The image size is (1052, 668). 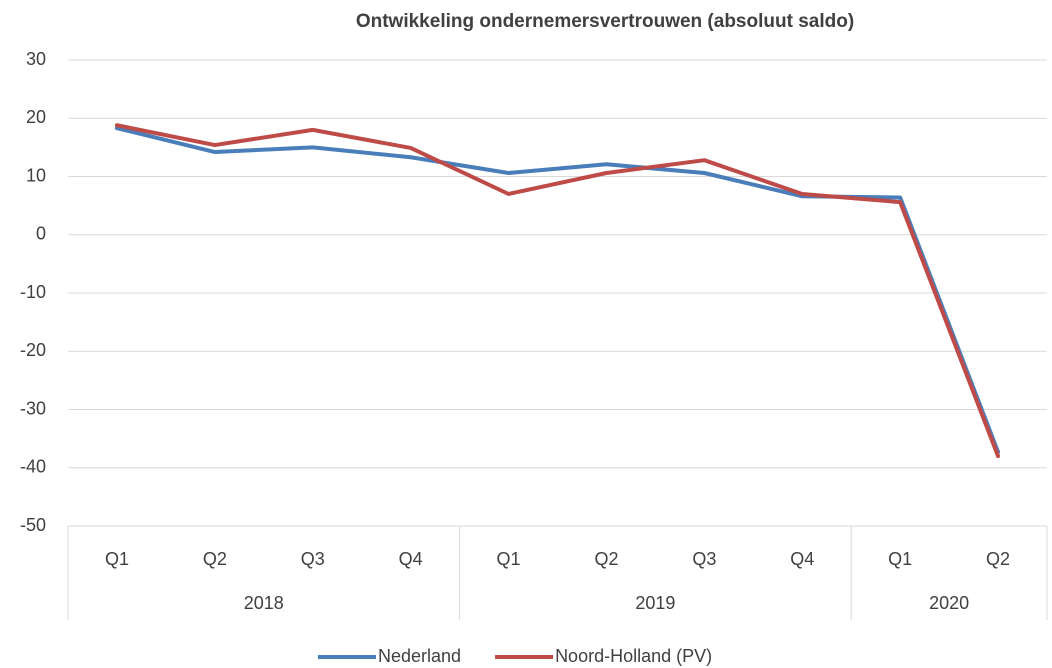 I want to click on x-group-label: 2019, so click(x=655, y=603).